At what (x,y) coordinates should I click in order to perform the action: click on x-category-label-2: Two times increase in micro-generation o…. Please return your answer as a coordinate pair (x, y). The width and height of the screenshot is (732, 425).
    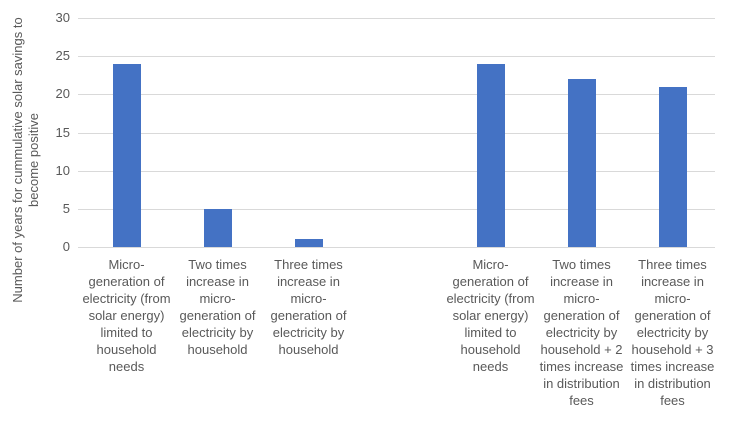
    Looking at the image, I should click on (217, 307).